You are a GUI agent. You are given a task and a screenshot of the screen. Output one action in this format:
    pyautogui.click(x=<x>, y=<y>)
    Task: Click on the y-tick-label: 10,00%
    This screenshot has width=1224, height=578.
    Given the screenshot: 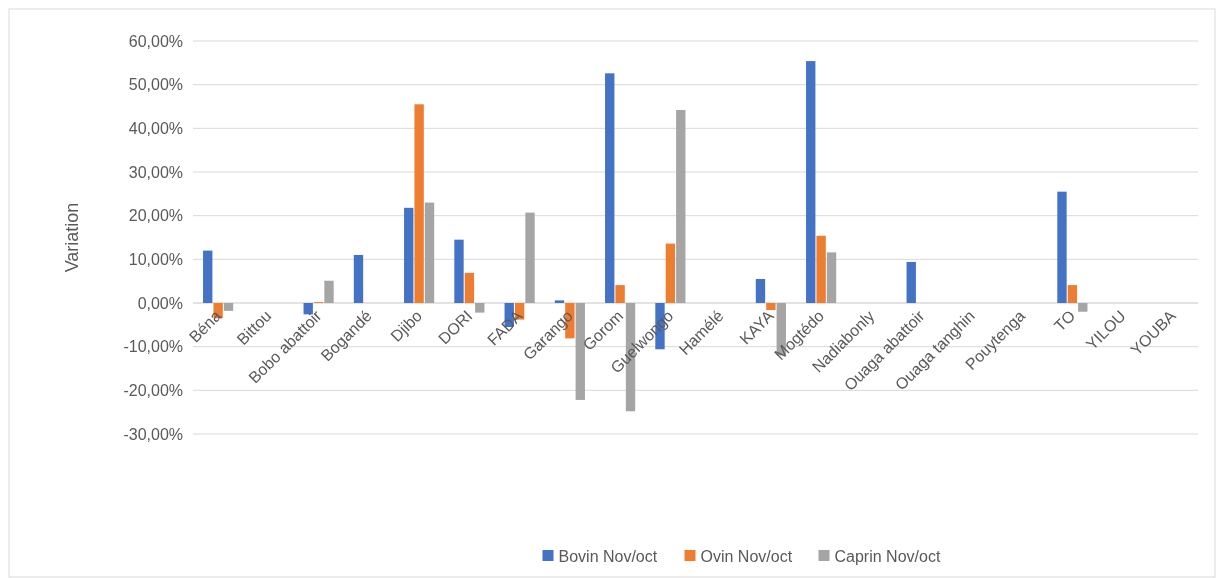 What is the action you would take?
    pyautogui.click(x=155, y=259)
    